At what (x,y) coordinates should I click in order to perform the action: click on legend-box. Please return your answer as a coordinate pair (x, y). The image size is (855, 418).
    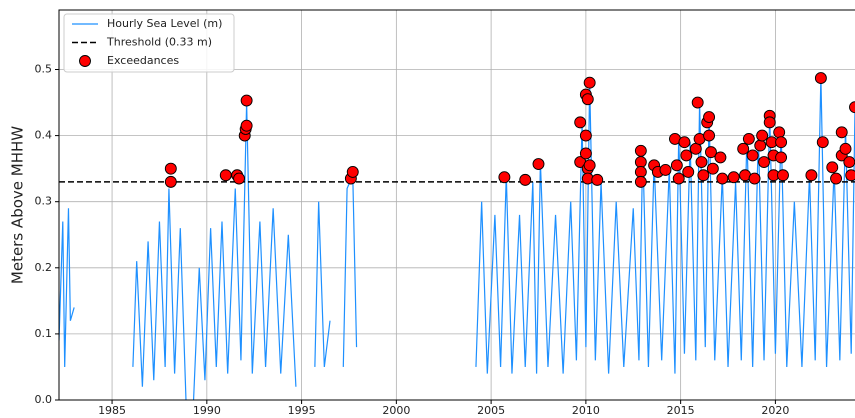
    Looking at the image, I should click on (149, 43).